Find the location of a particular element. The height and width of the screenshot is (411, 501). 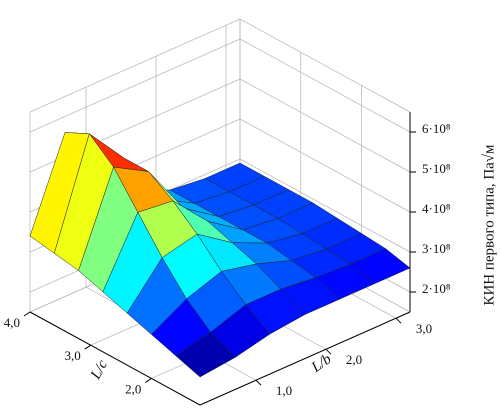

y-tick-label: 1,0 is located at coordinates (284, 390).